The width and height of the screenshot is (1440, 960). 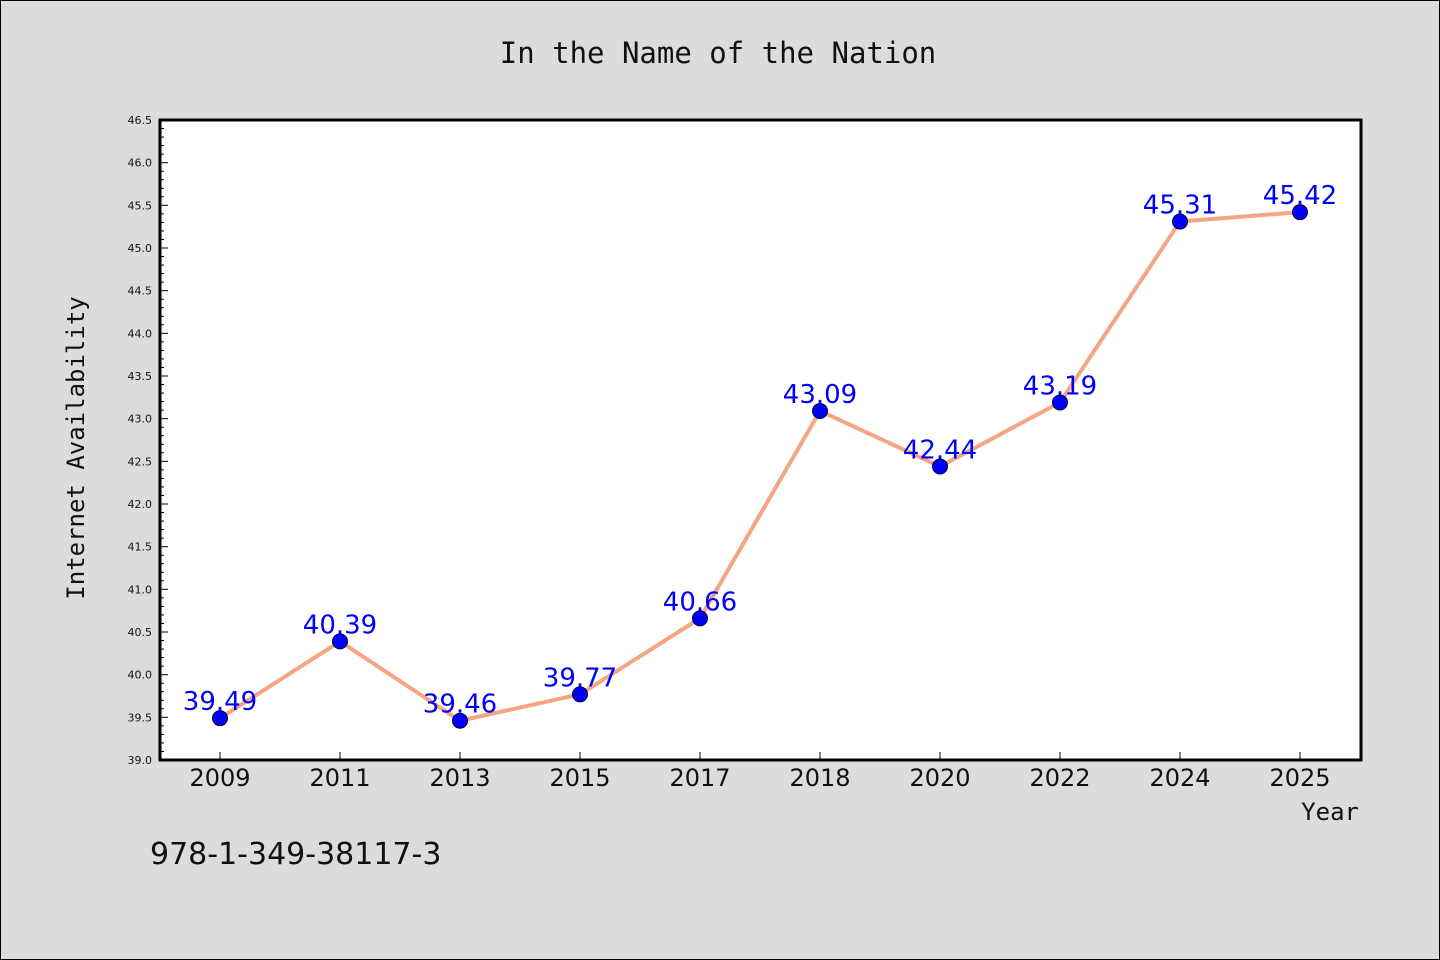 What do you see at coordinates (459, 778) in the screenshot?
I see `x-tick-label: 2013` at bounding box center [459, 778].